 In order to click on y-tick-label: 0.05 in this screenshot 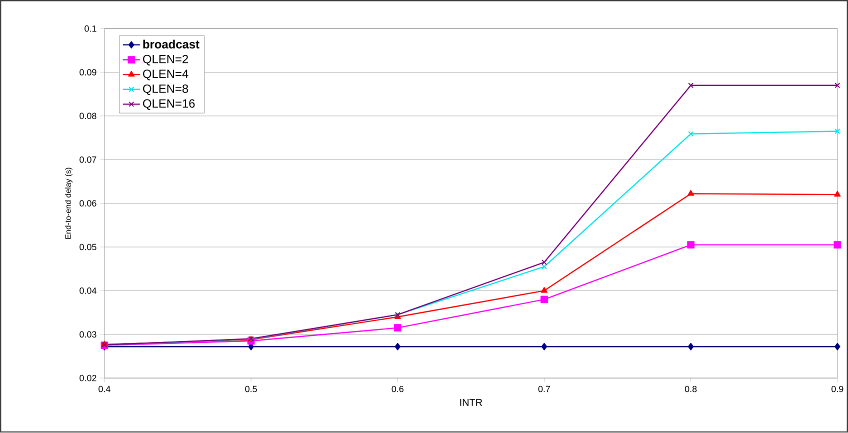, I will do `click(88, 247)`.